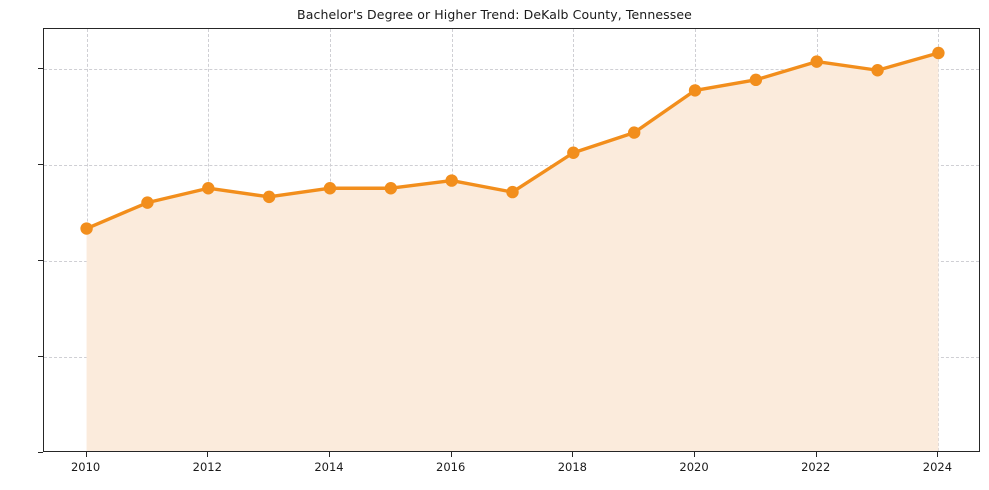 Image resolution: width=989 pixels, height=490 pixels. Describe the element at coordinates (329, 467) in the screenshot. I see `x-tick-label: 2014` at that location.